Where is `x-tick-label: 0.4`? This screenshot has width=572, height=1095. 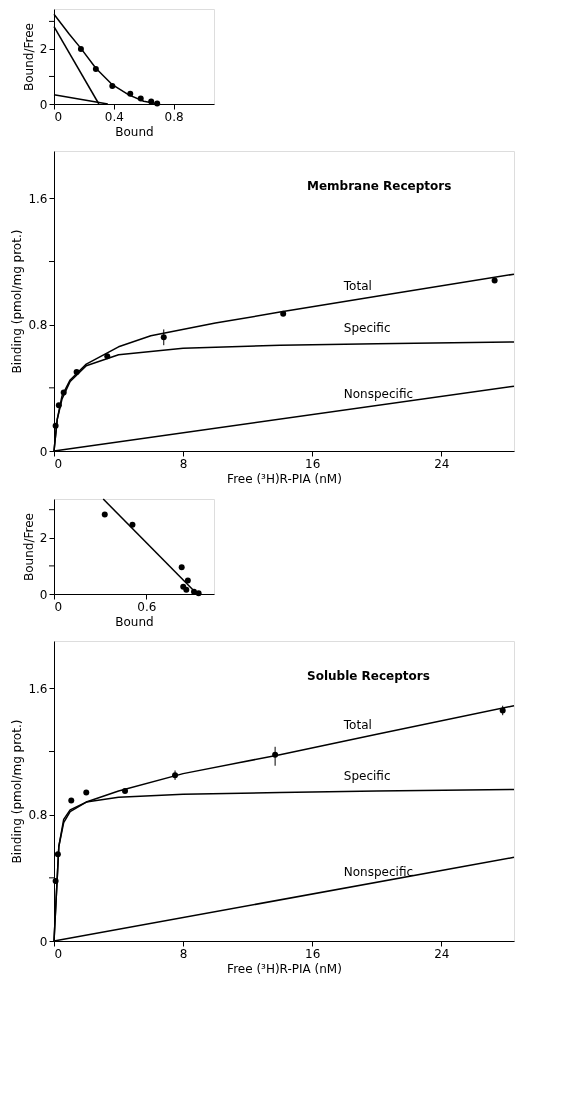 x-tick-label: 0.4 is located at coordinates (114, 116).